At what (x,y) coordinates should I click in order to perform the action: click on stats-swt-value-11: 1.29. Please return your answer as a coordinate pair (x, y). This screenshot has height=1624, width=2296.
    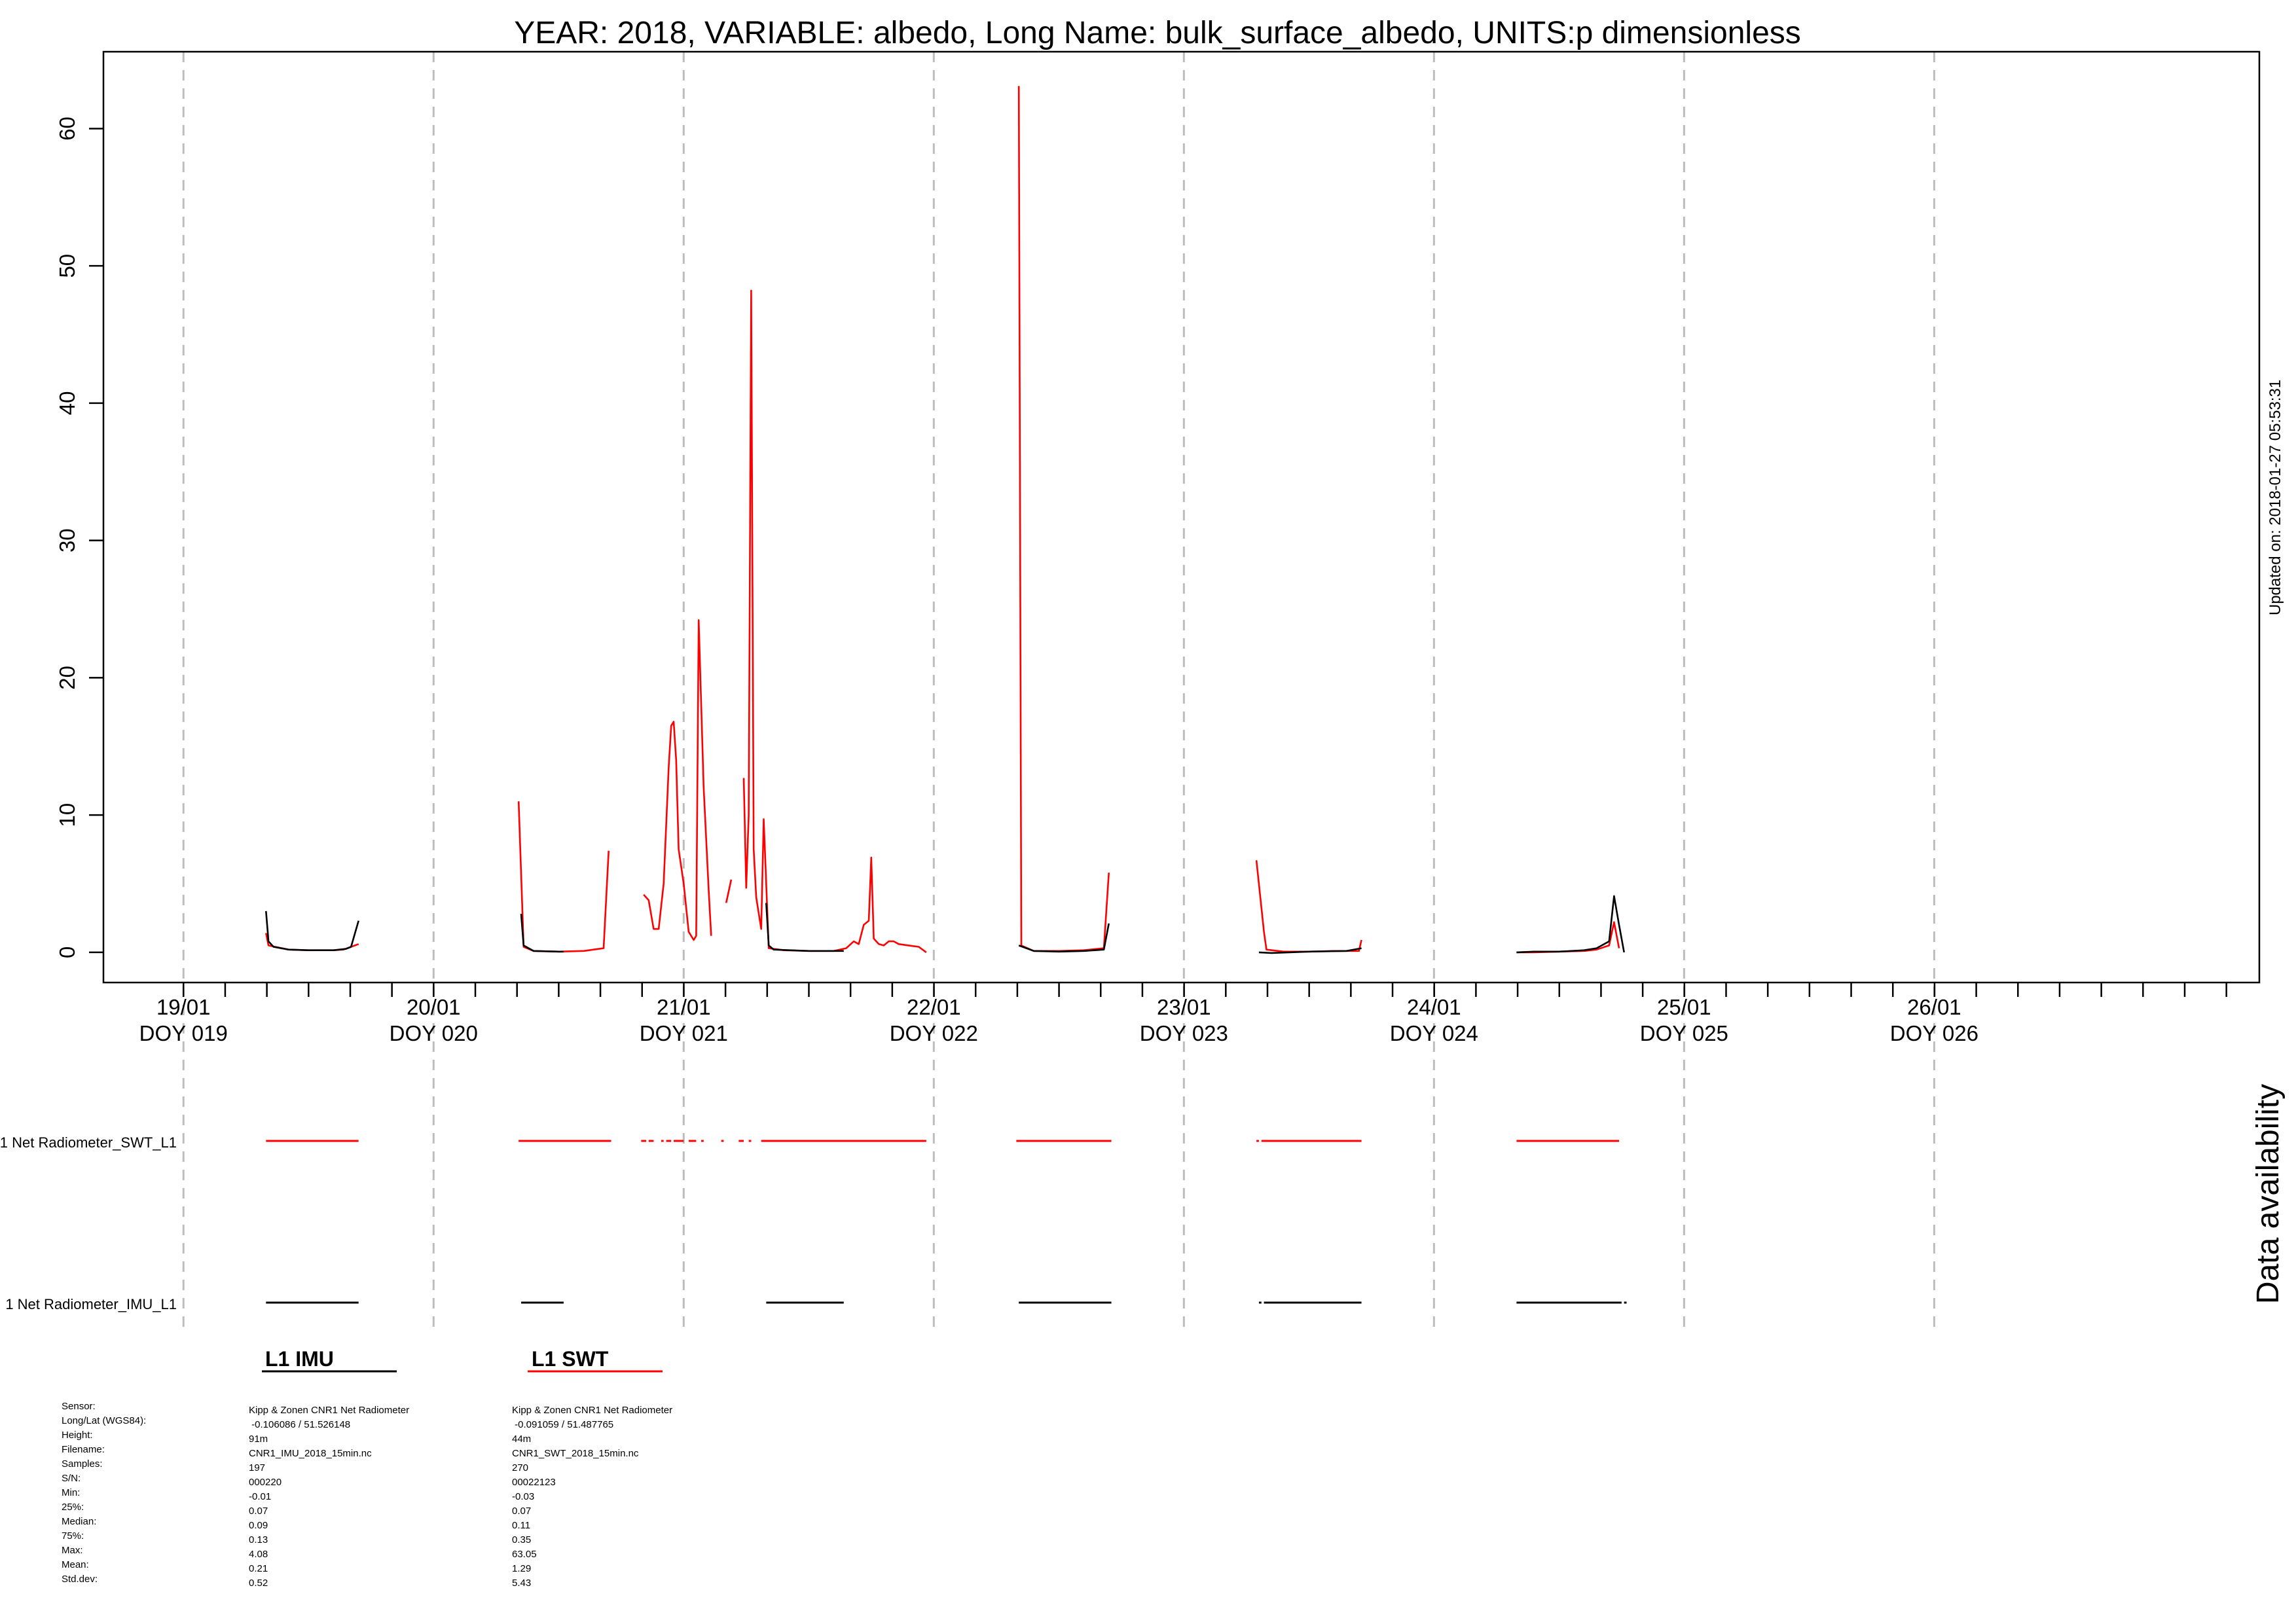
    Looking at the image, I should click on (522, 1568).